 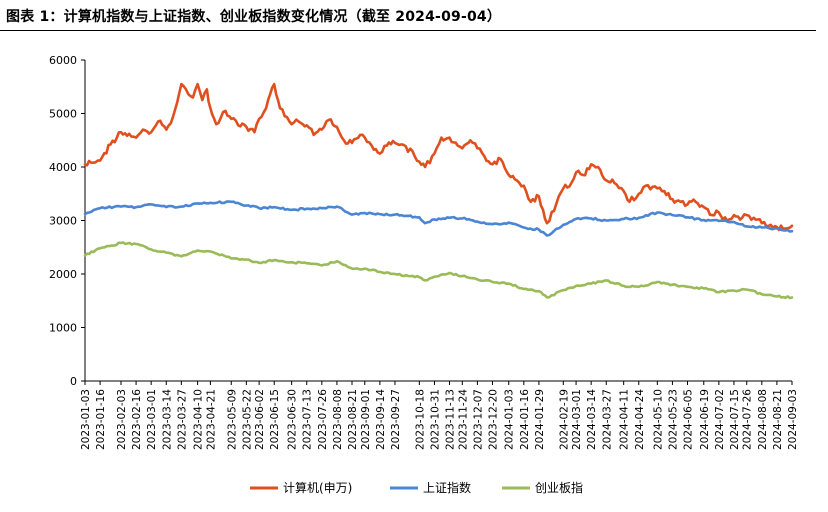 I want to click on x-tick-label: 2023-09-14, so click(x=381, y=419).